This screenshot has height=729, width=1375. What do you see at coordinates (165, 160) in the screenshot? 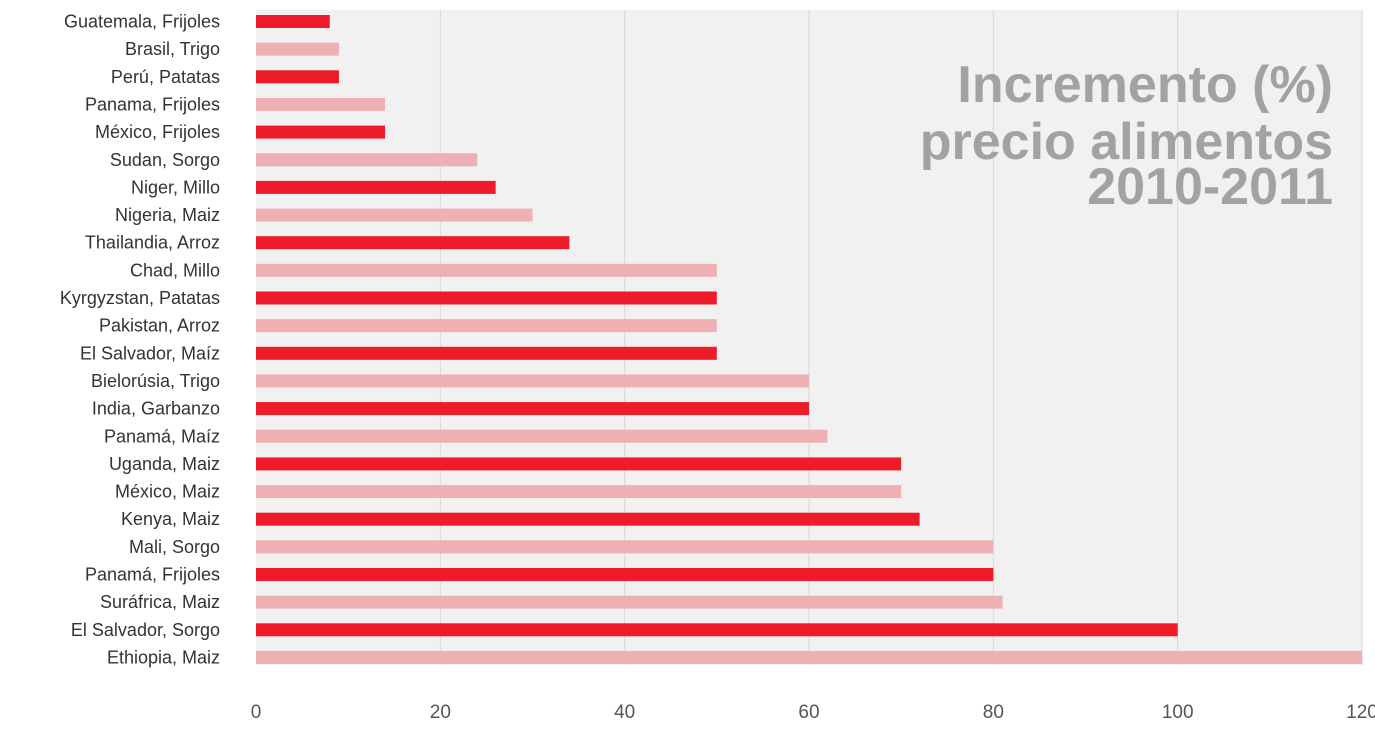
I see `category-label: Sudan, Sorgo` at bounding box center [165, 160].